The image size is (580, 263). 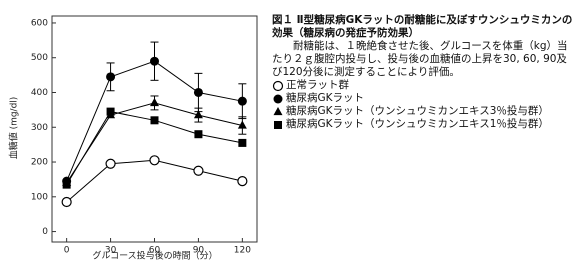 I want to click on y-tick-label: 600, so click(x=39, y=23).